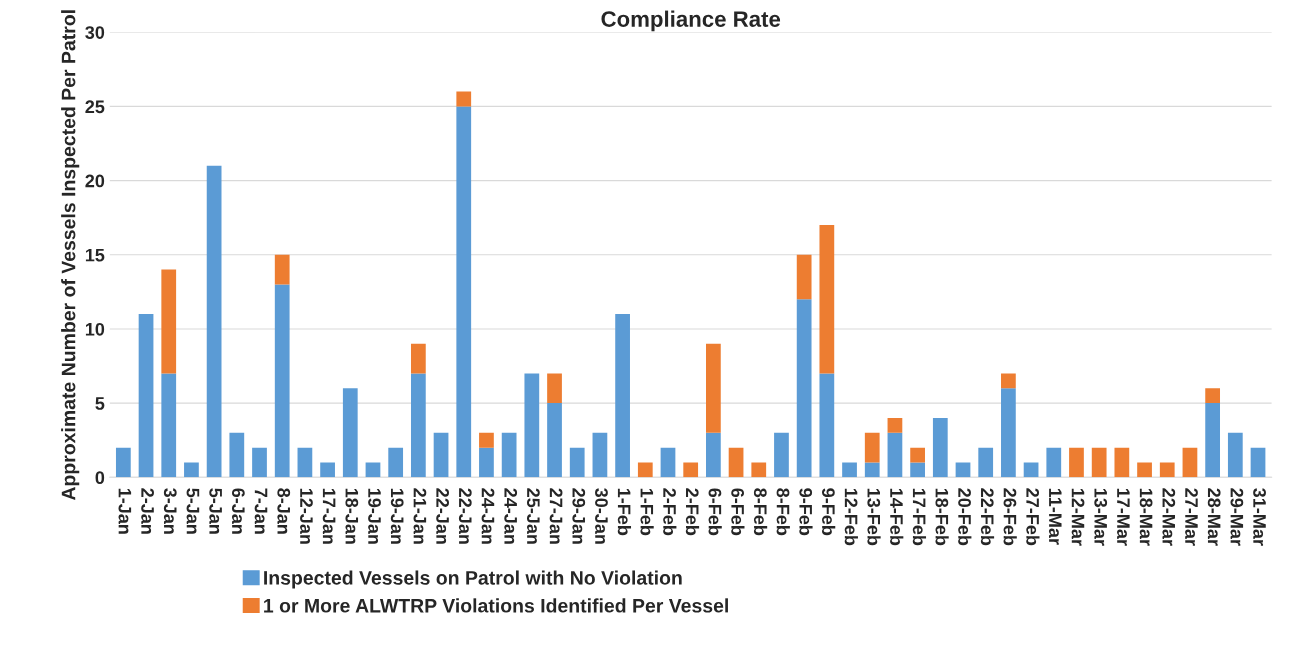 Image resolution: width=1291 pixels, height=645 pixels. I want to click on x-tick-label: 3-Jan, so click(170, 511).